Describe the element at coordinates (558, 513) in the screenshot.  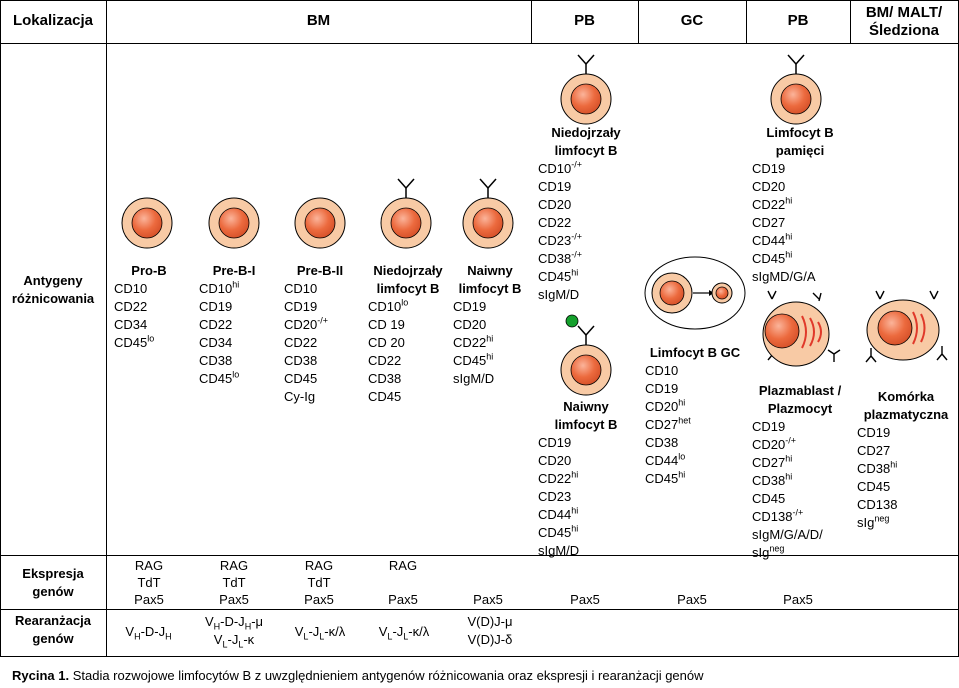
I see `marker-cd44: CD44hi` at that location.